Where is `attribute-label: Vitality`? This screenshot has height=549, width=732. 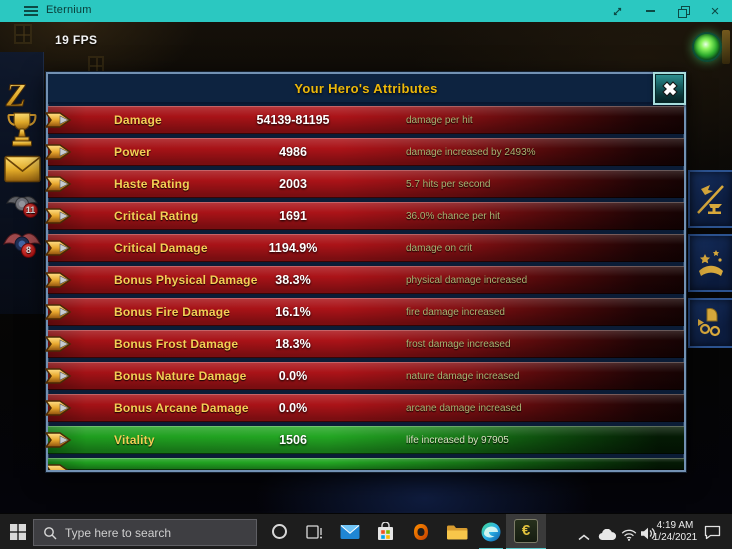
attribute-label: Vitality is located at coordinates (134, 440).